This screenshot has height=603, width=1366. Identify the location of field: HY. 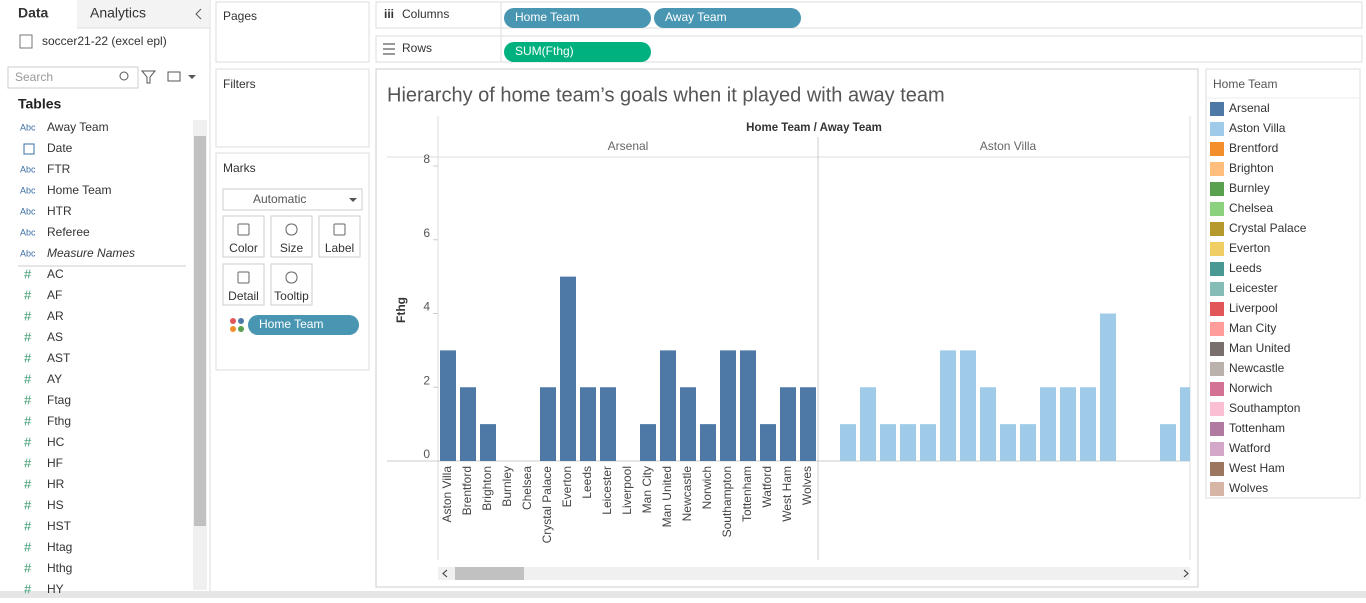
(55, 589).